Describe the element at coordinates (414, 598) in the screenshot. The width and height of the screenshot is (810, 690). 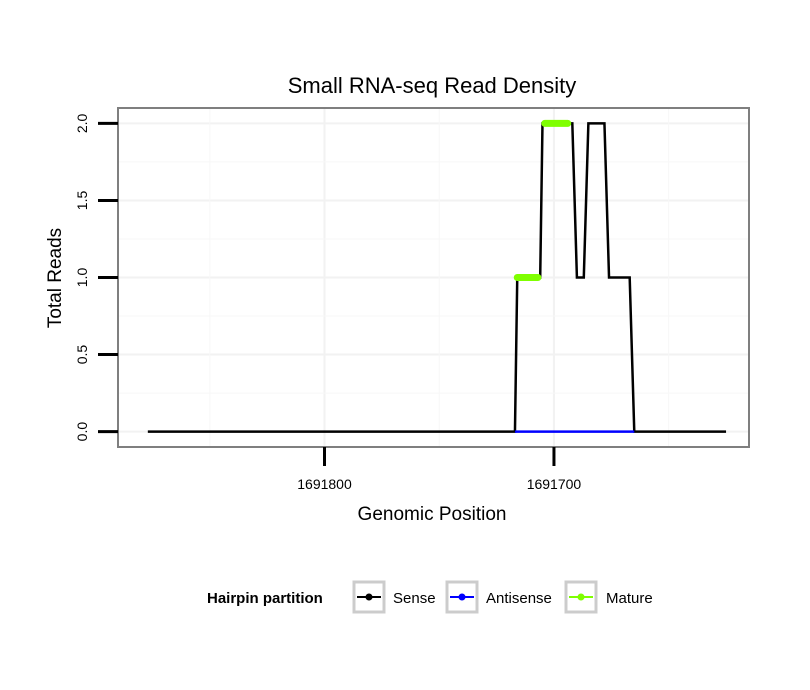
I see `legend-label: Sense` at that location.